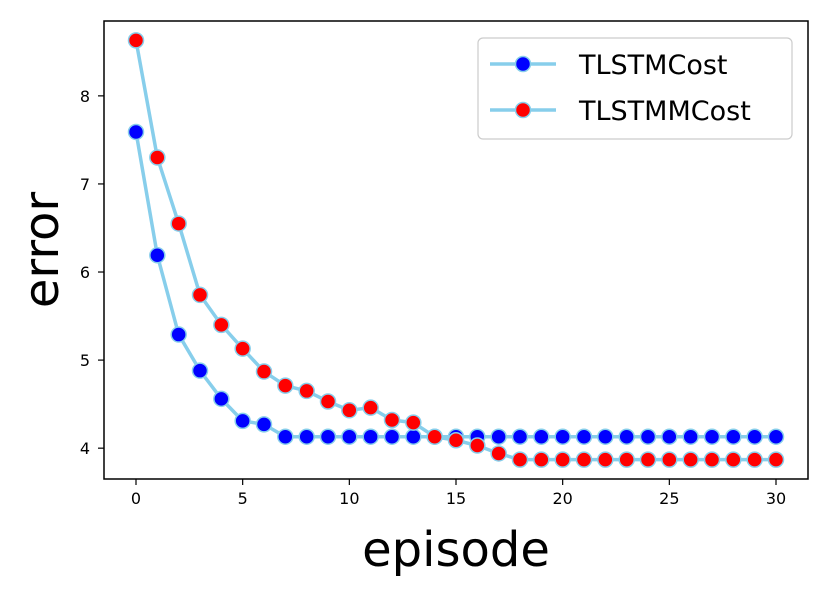  Describe the element at coordinates (85, 272) in the screenshot. I see `y-tick-label: 6` at that location.